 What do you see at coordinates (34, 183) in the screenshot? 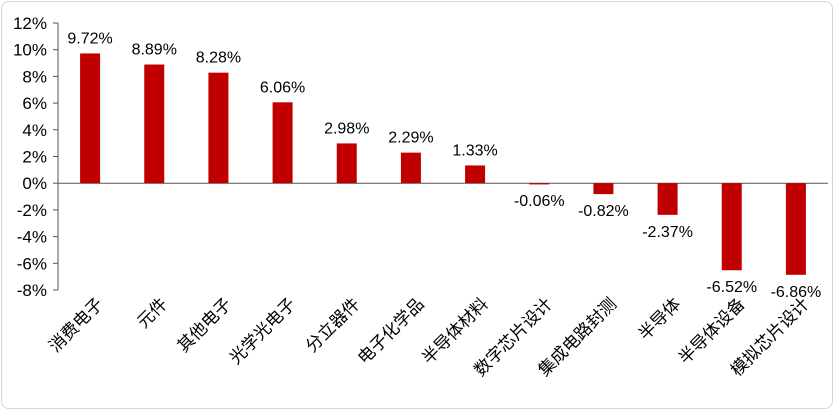
I see `y-tick-label: 0%` at bounding box center [34, 183].